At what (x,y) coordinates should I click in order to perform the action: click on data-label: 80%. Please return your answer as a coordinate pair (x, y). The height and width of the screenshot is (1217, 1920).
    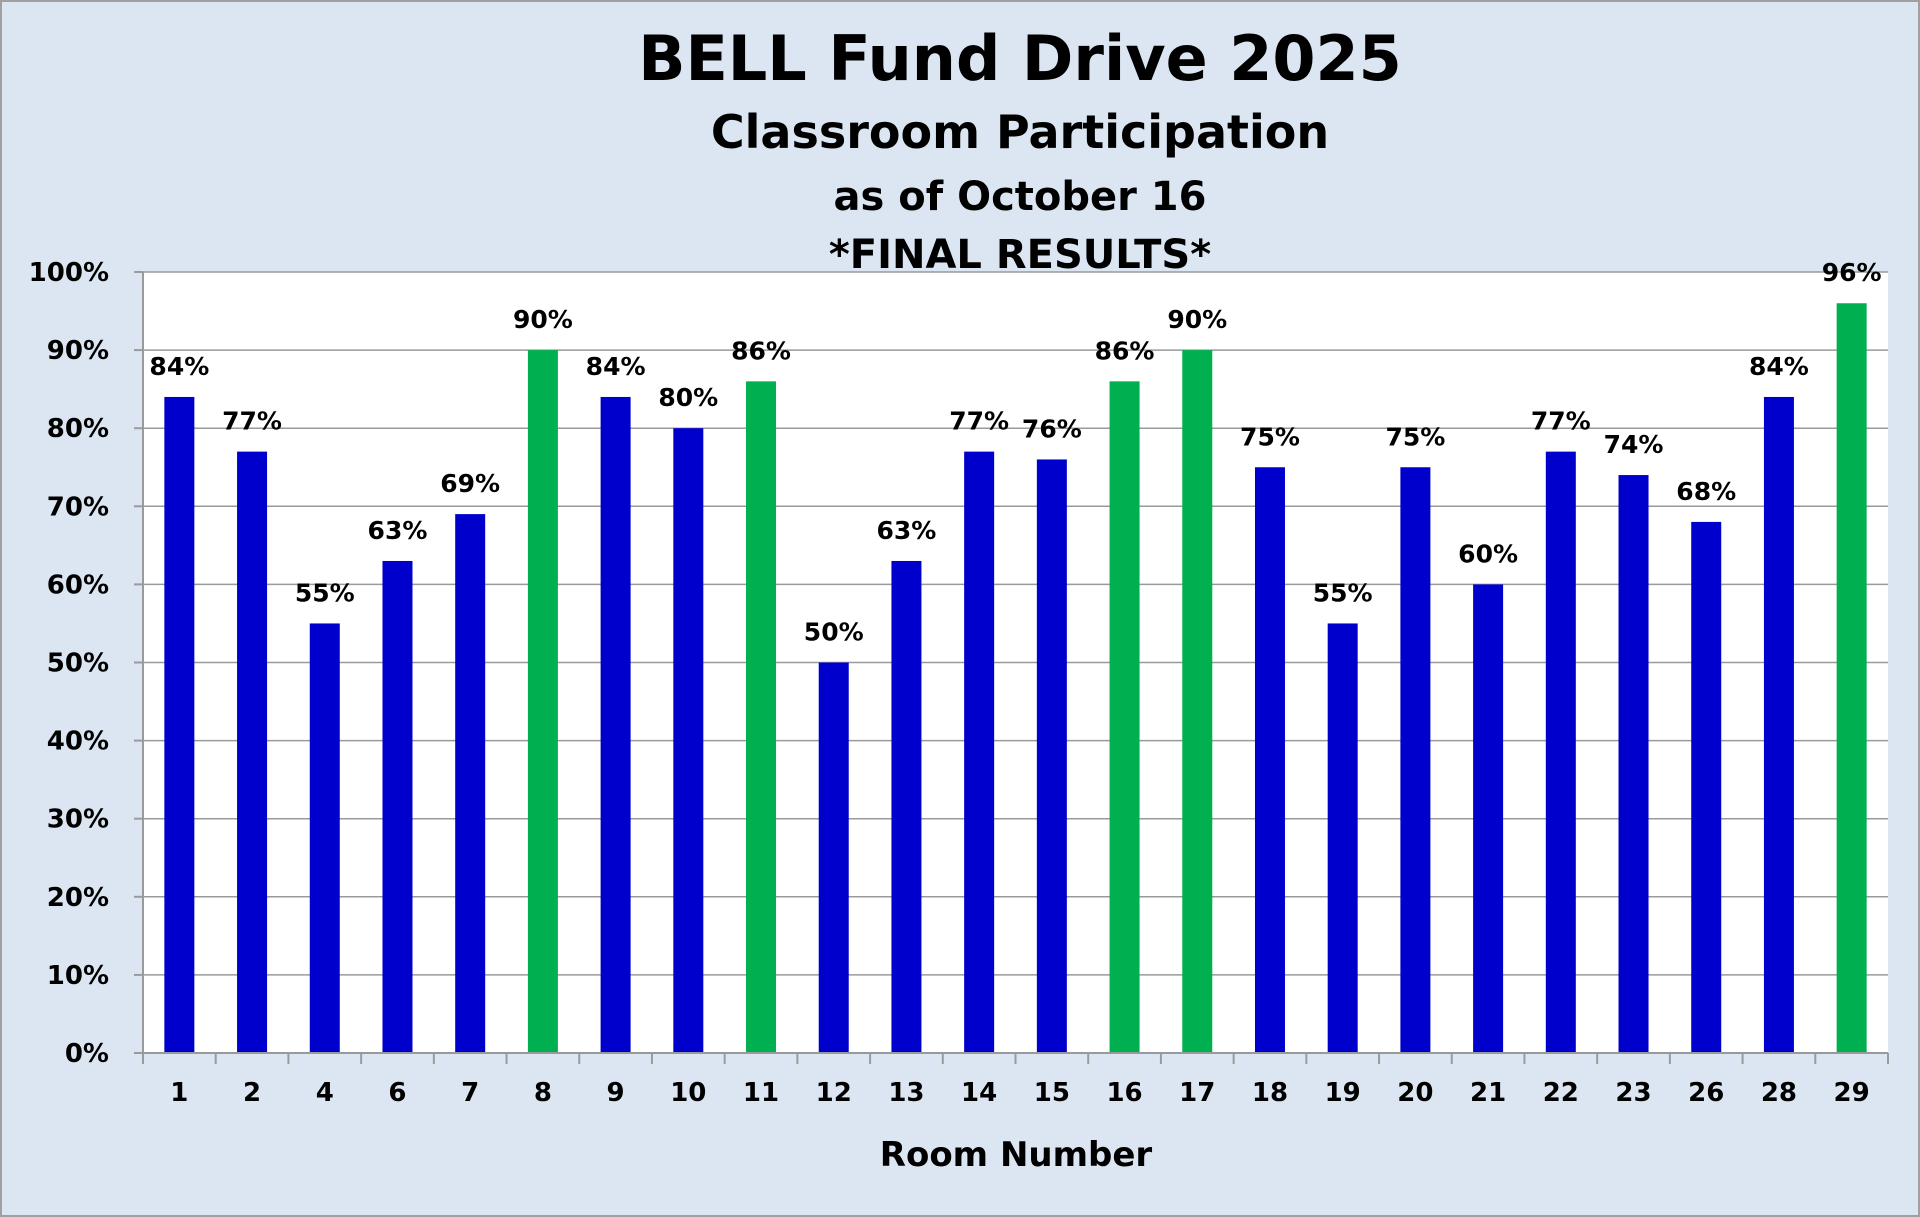
    Looking at the image, I should click on (688, 397).